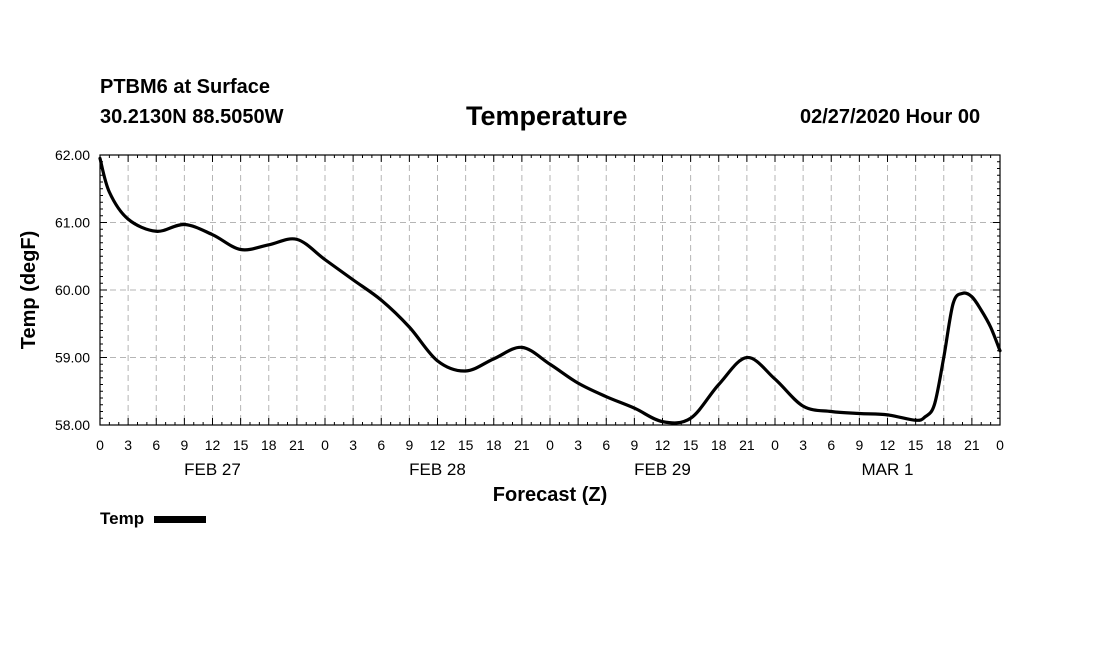 The width and height of the screenshot is (1100, 650). Describe the element at coordinates (29, 290) in the screenshot. I see `y-axis-label: Temp (degF)` at that location.